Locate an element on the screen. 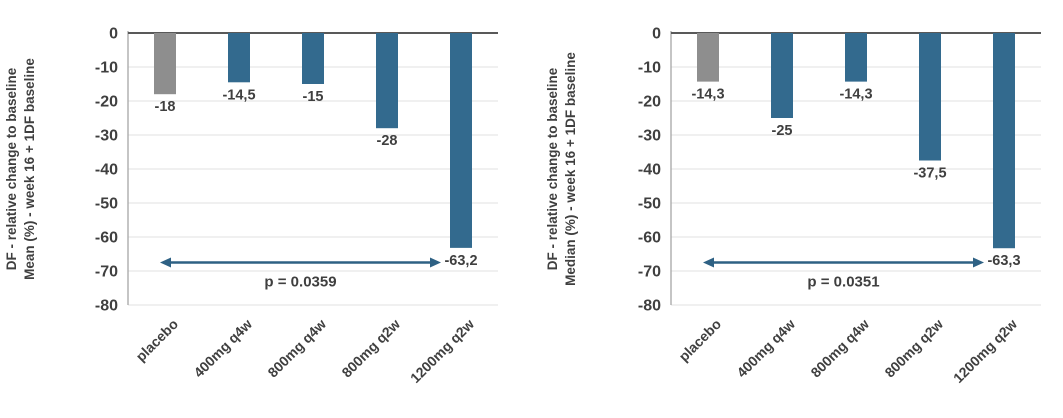  y-axis-title-line2: Median (%) - week 16 + 1DF baseline is located at coordinates (570, 169).